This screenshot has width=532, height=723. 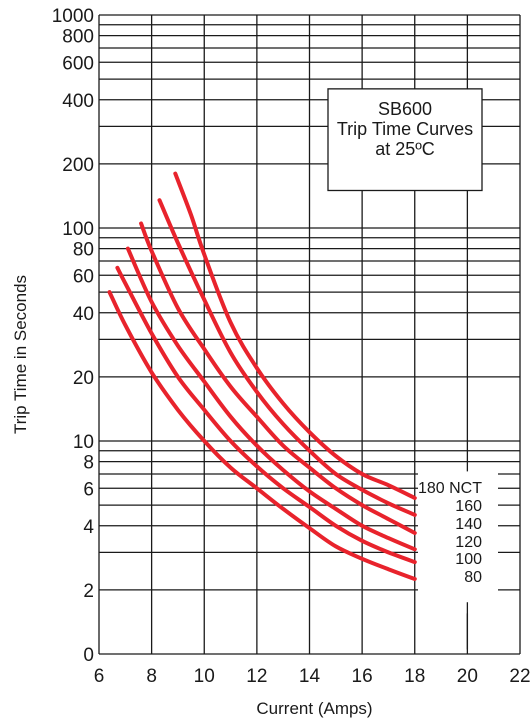 I want to click on curve-label: 80, so click(x=473, y=577).